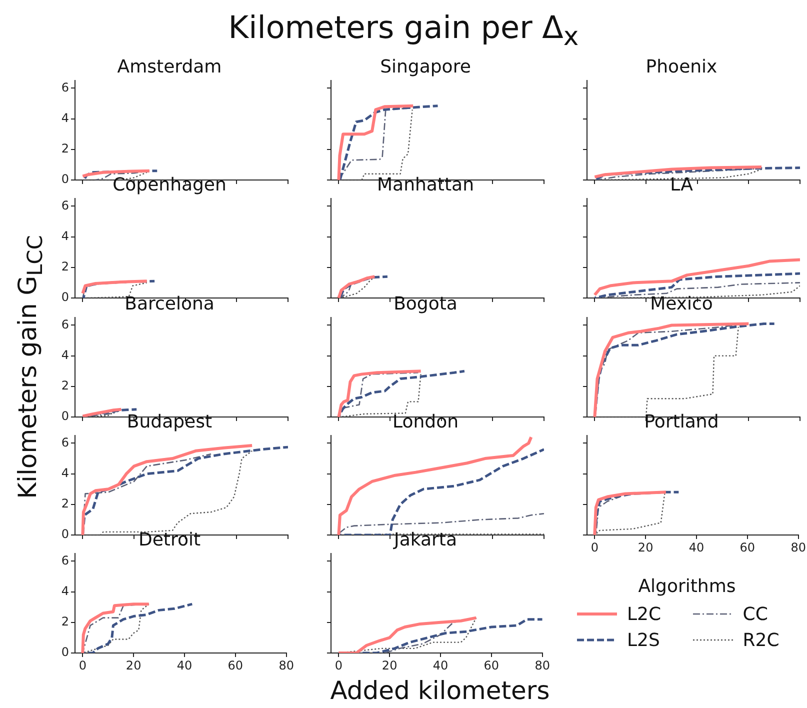 The image size is (807, 708). What do you see at coordinates (169, 303) in the screenshot?
I see `chart-title: Barcelona` at bounding box center [169, 303].